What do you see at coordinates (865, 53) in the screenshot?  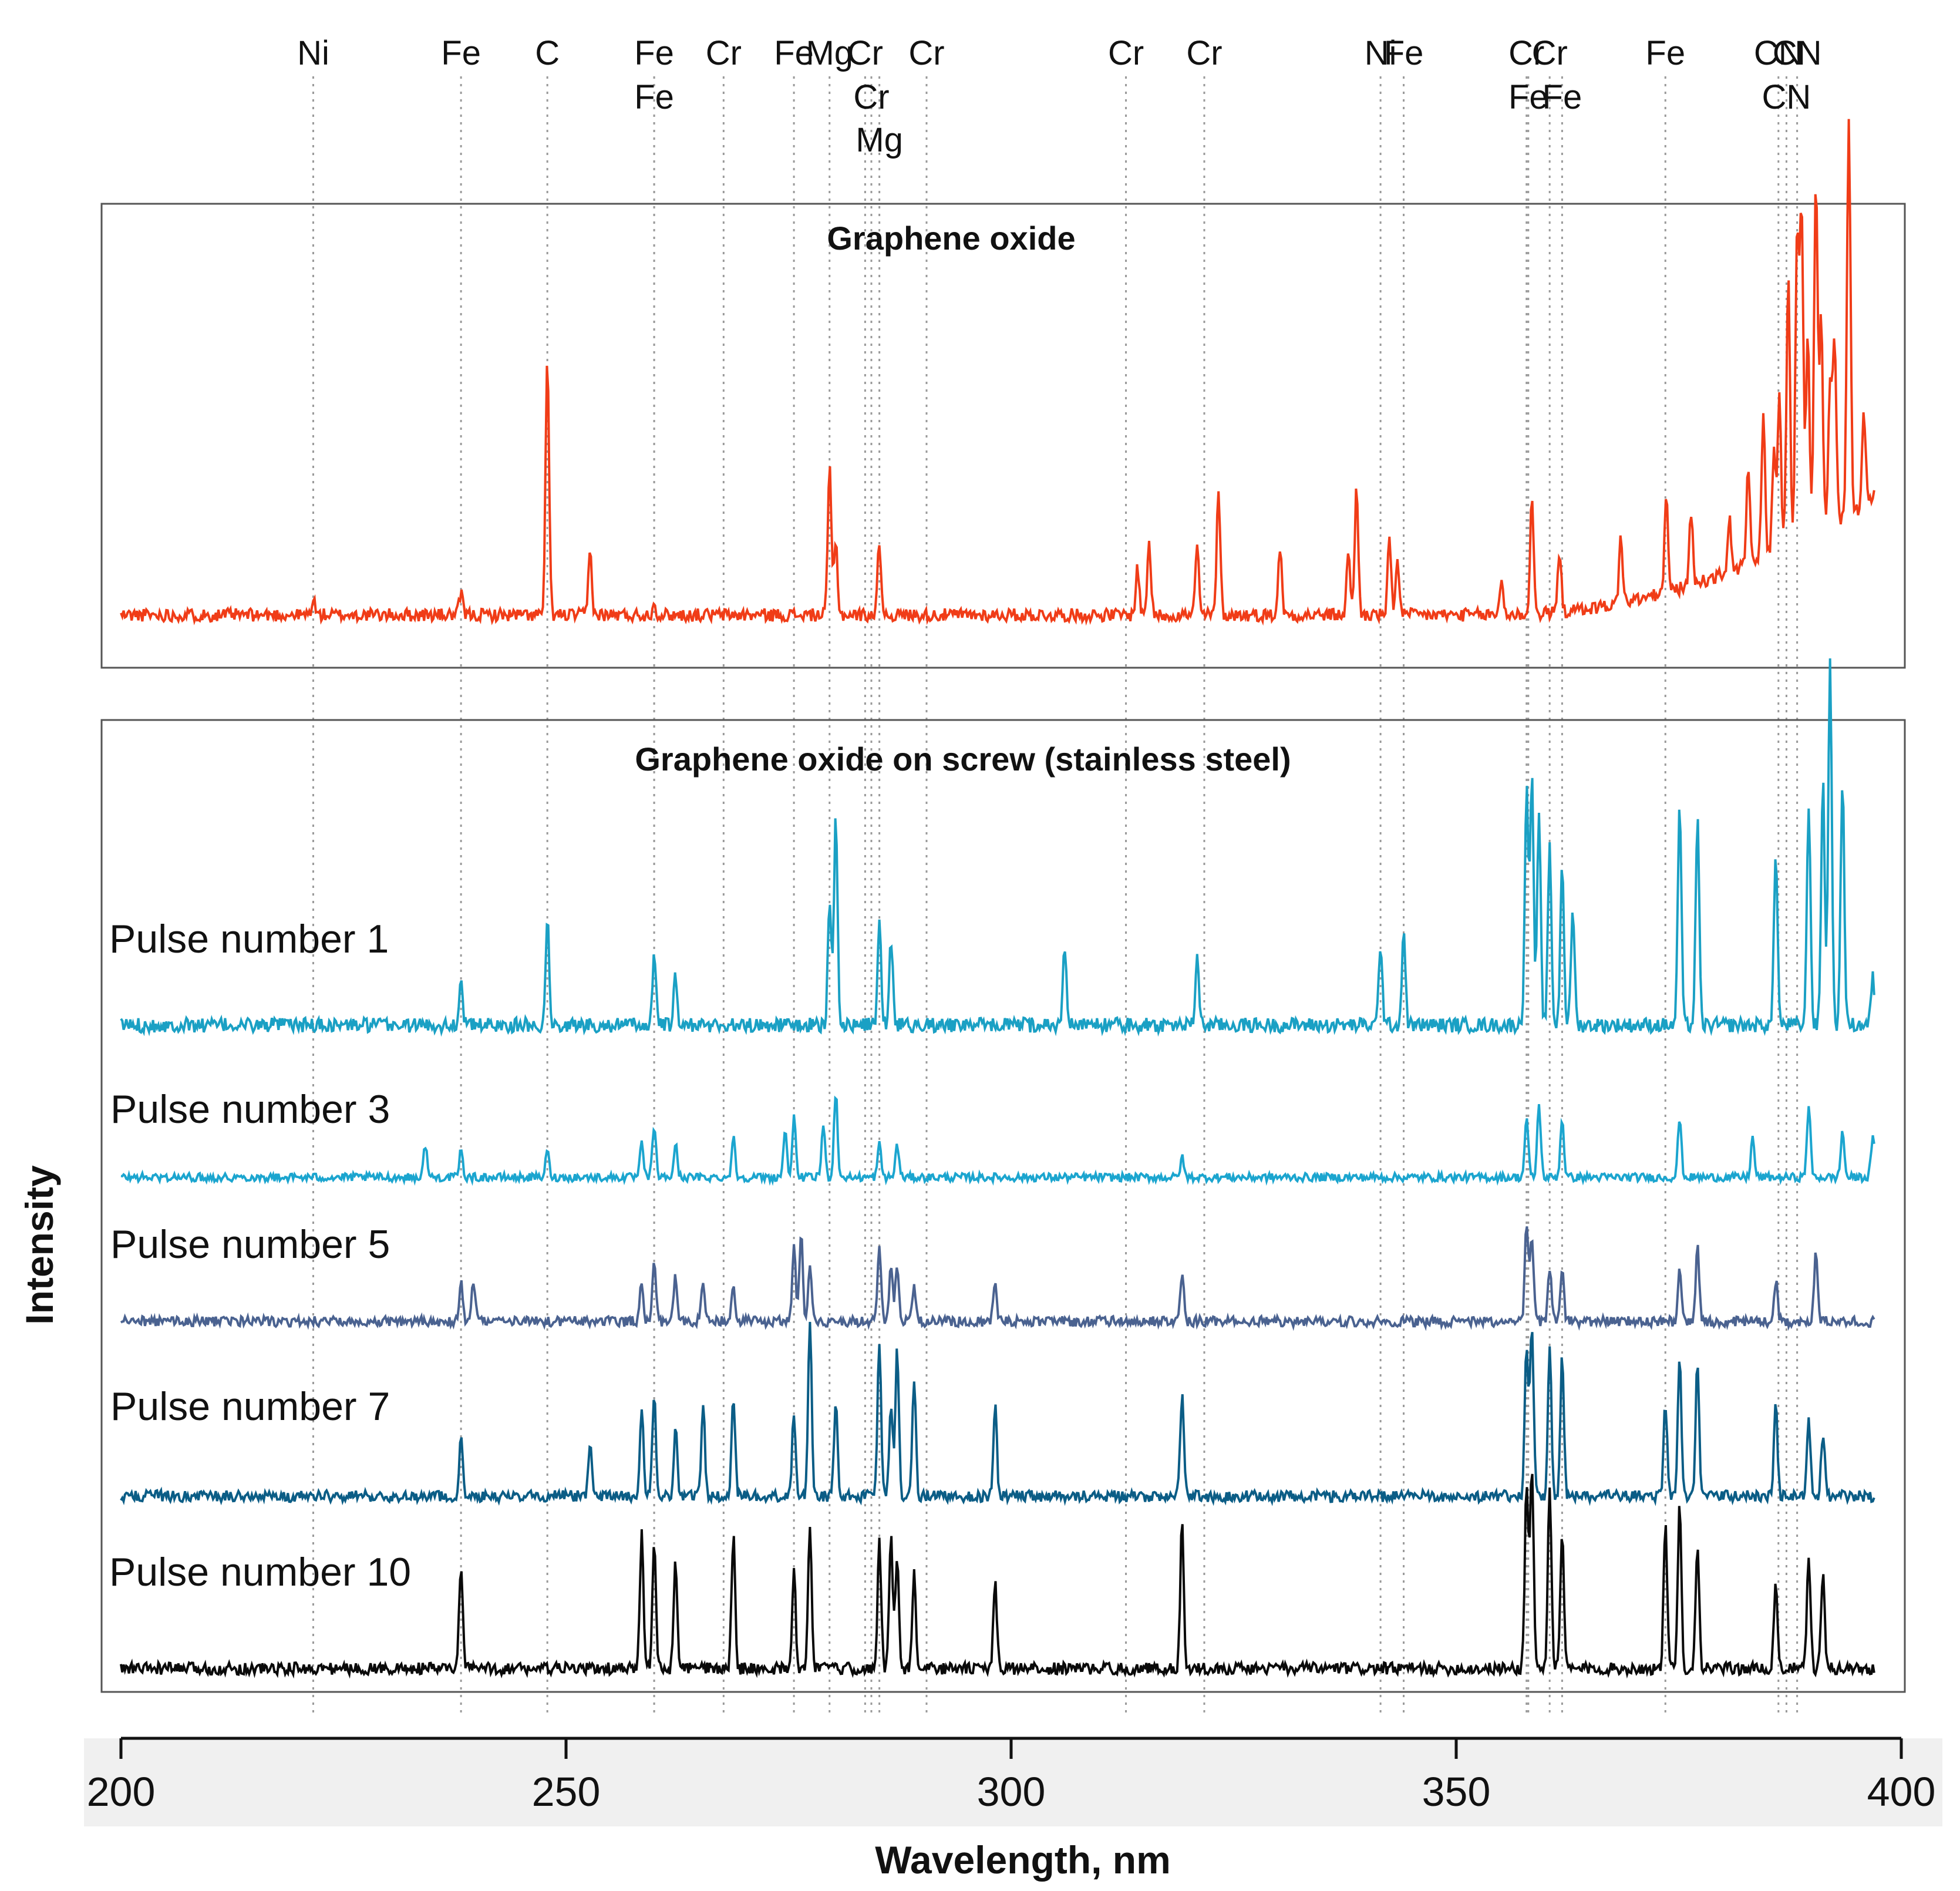 I see `element-label-8: Cr` at bounding box center [865, 53].